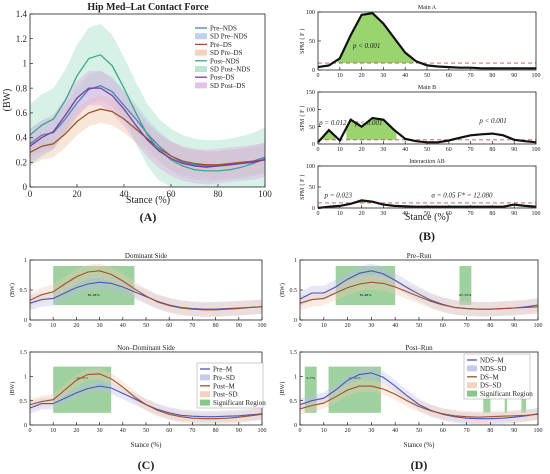 This screenshot has width=550, height=474. I want to click on plot-frame, so click(427, 187).